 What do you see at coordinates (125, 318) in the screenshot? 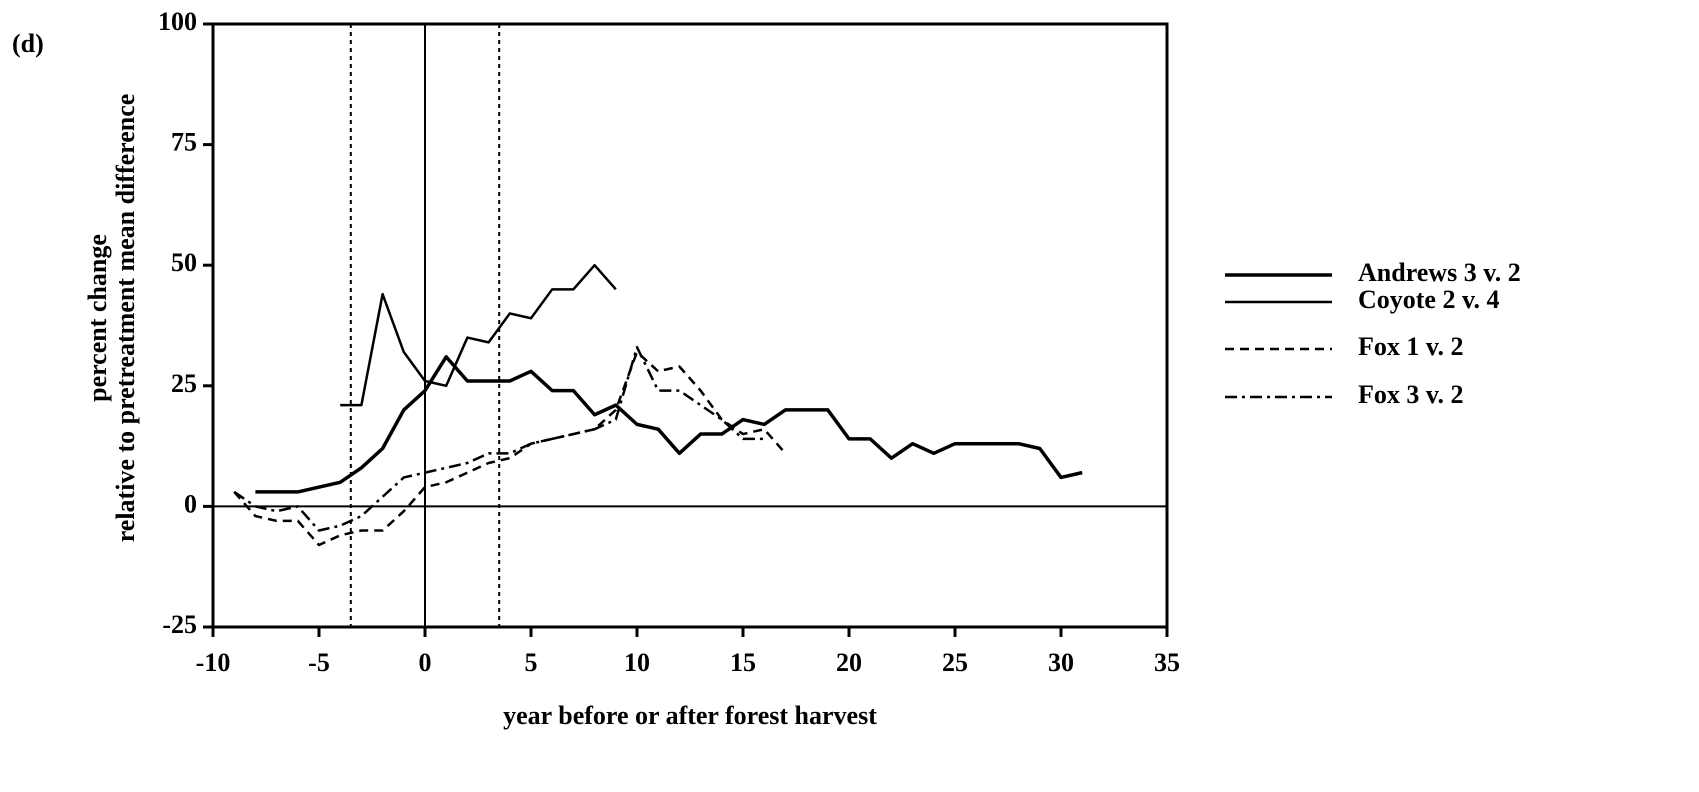
I see `y-axis-label: relative to pretreatment mean difference` at bounding box center [125, 318].